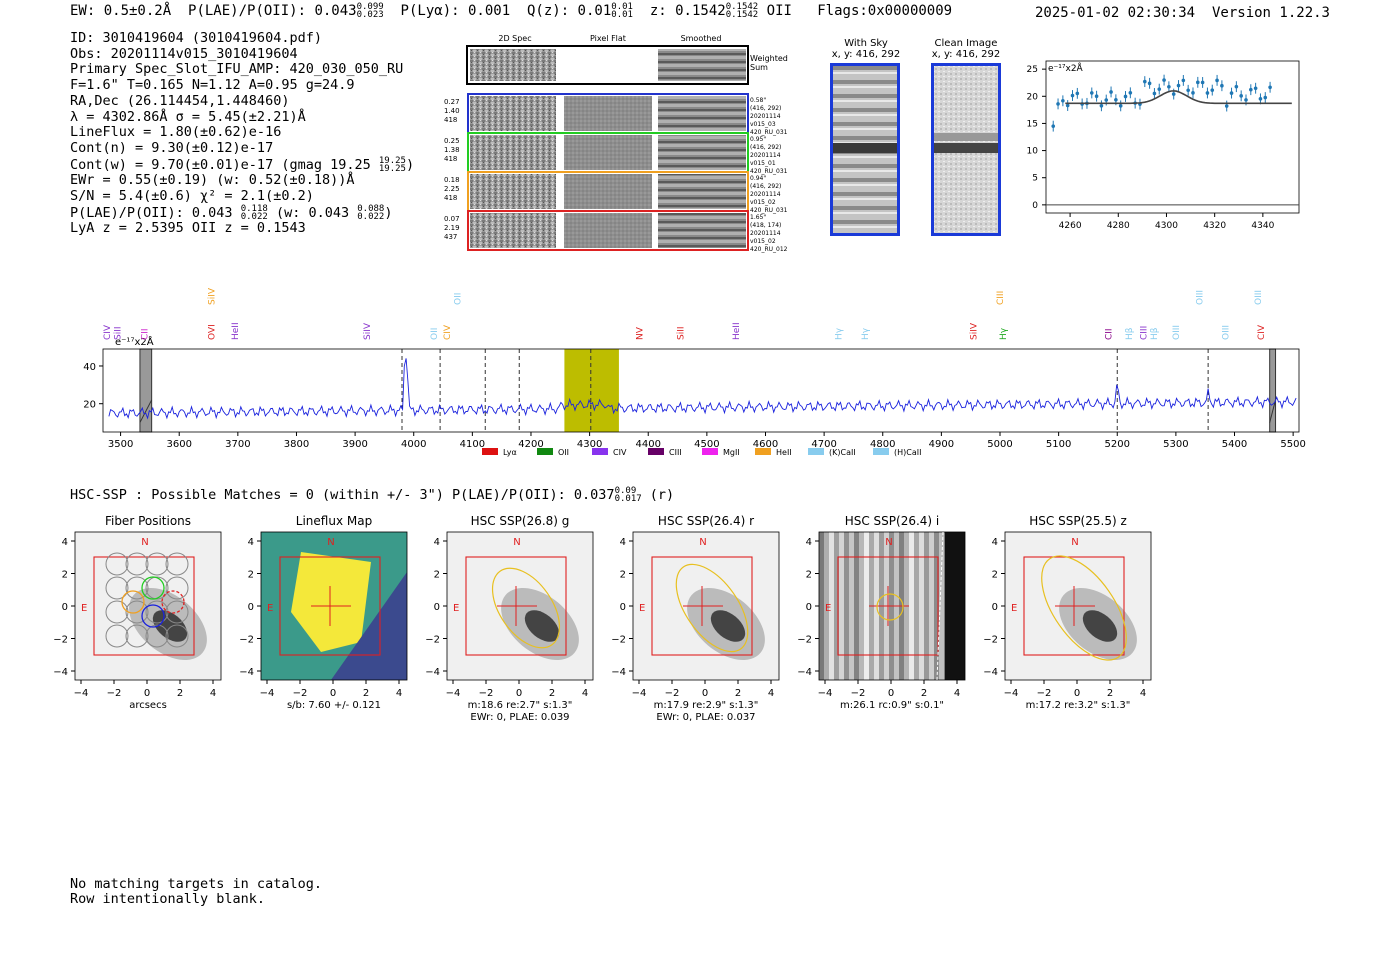 Image resolution: width=1400 pixels, height=953 pixels. I want to click on stamp-caption: m:26.1 rc:0.9" s:0.1", so click(892, 705).